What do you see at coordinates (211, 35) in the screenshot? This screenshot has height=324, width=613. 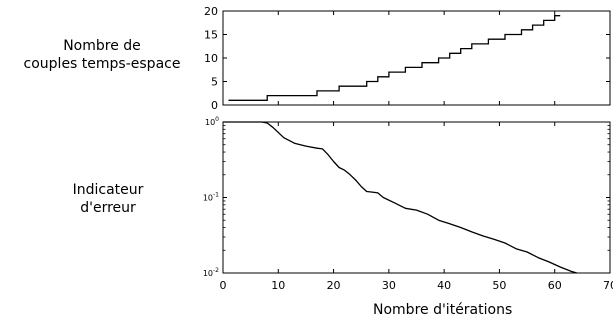 I see `top-ytick-label-3: 15` at bounding box center [211, 35].